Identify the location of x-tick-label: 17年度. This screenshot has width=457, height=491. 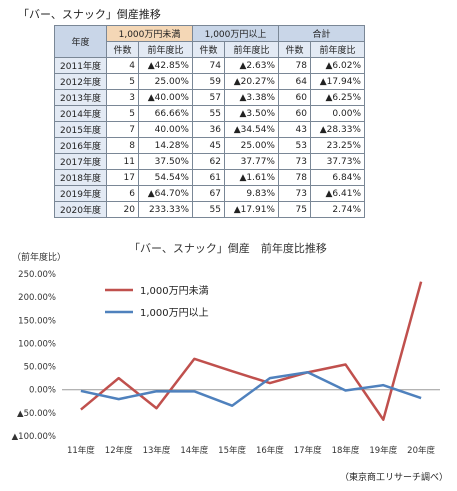
(308, 450).